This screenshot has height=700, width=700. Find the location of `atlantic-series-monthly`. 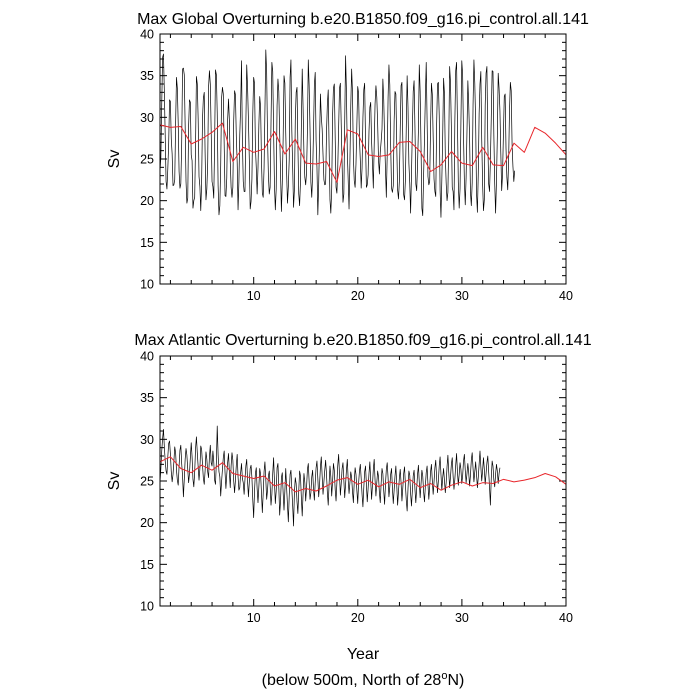

atlantic-series-monthly is located at coordinates (330, 476).